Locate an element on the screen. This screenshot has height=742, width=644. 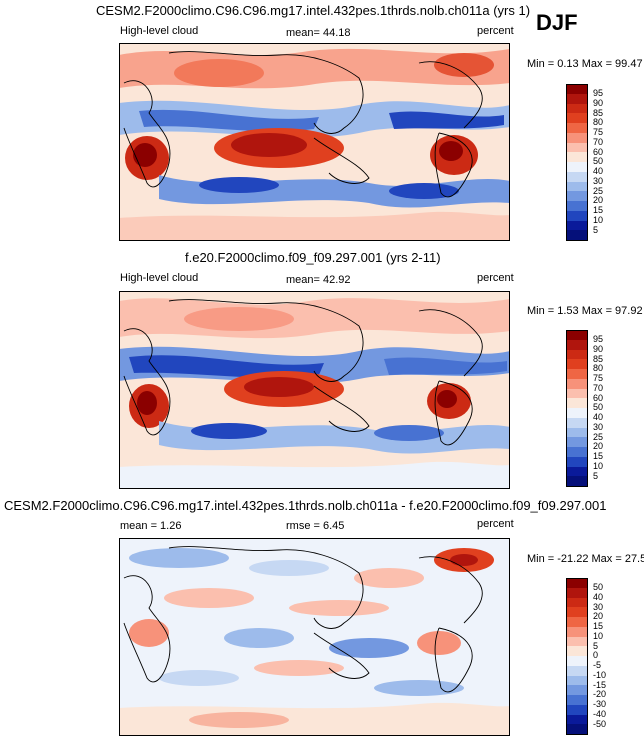
panel-3-colorbar-tick: -10 is located at coordinates (600, 674).